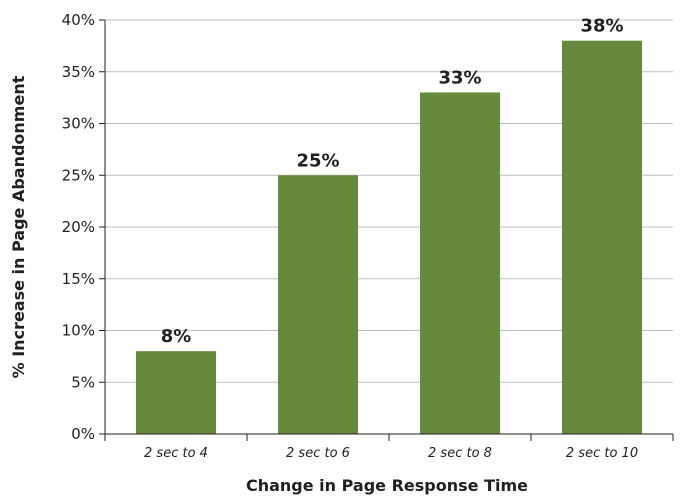 Image resolution: width=685 pixels, height=503 pixels. Describe the element at coordinates (387, 485) in the screenshot. I see `x-axis-title: Change in Page Response Time` at that location.